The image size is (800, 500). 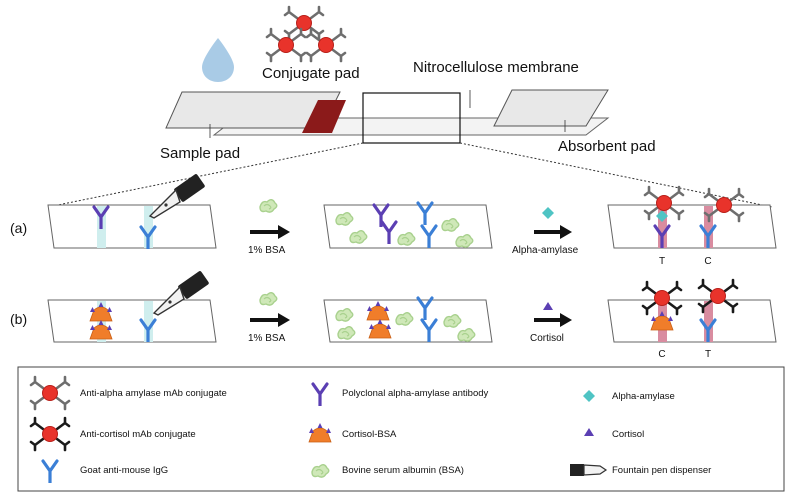 I want to click on row-a-step1-label: 1% BSA, so click(x=267, y=250).